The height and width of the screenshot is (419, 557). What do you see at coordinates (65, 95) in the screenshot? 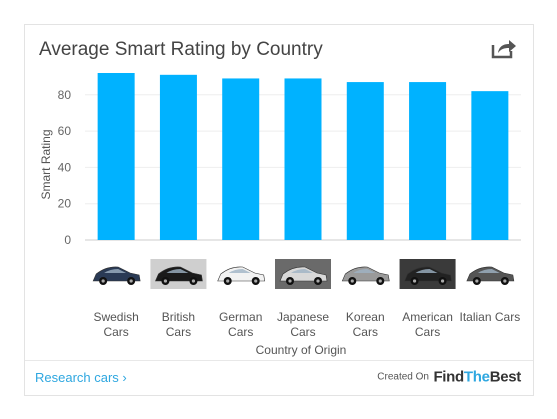
I see `y-tick-label: 80` at bounding box center [65, 95].